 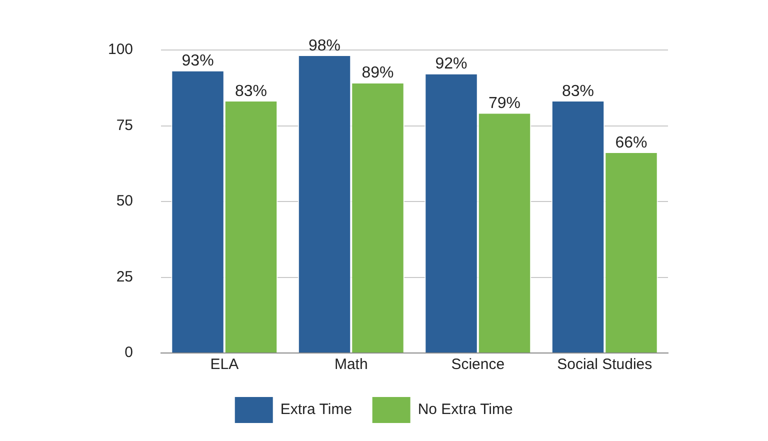 I want to click on x-tick-label: ELA, so click(x=224, y=365).